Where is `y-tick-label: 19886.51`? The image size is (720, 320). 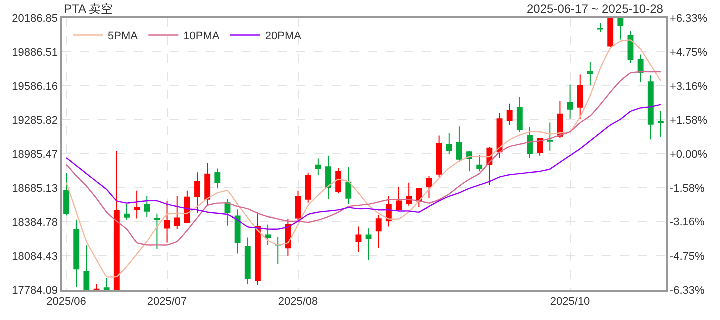 y-tick-label: 19886.51 is located at coordinates (35, 52).